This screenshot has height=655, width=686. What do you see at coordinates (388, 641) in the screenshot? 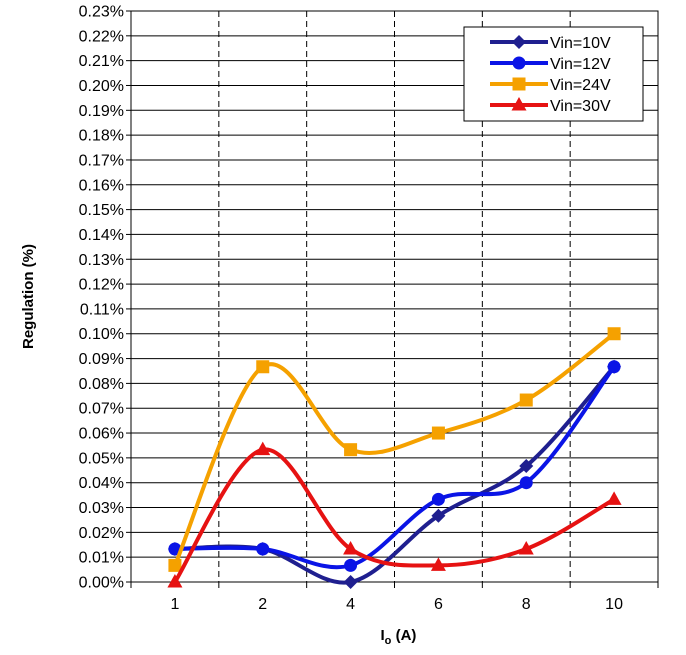
I see `x-axis-title-subscript: o` at bounding box center [388, 641].